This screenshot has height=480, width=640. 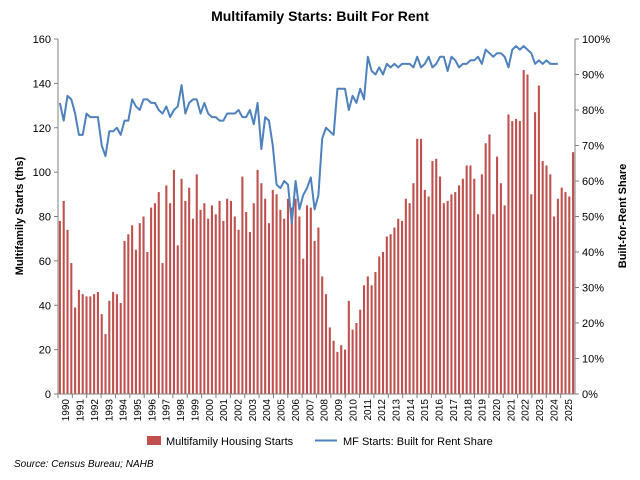 What do you see at coordinates (440, 410) in the screenshot?
I see `x-tick-label: 2016` at bounding box center [440, 410].